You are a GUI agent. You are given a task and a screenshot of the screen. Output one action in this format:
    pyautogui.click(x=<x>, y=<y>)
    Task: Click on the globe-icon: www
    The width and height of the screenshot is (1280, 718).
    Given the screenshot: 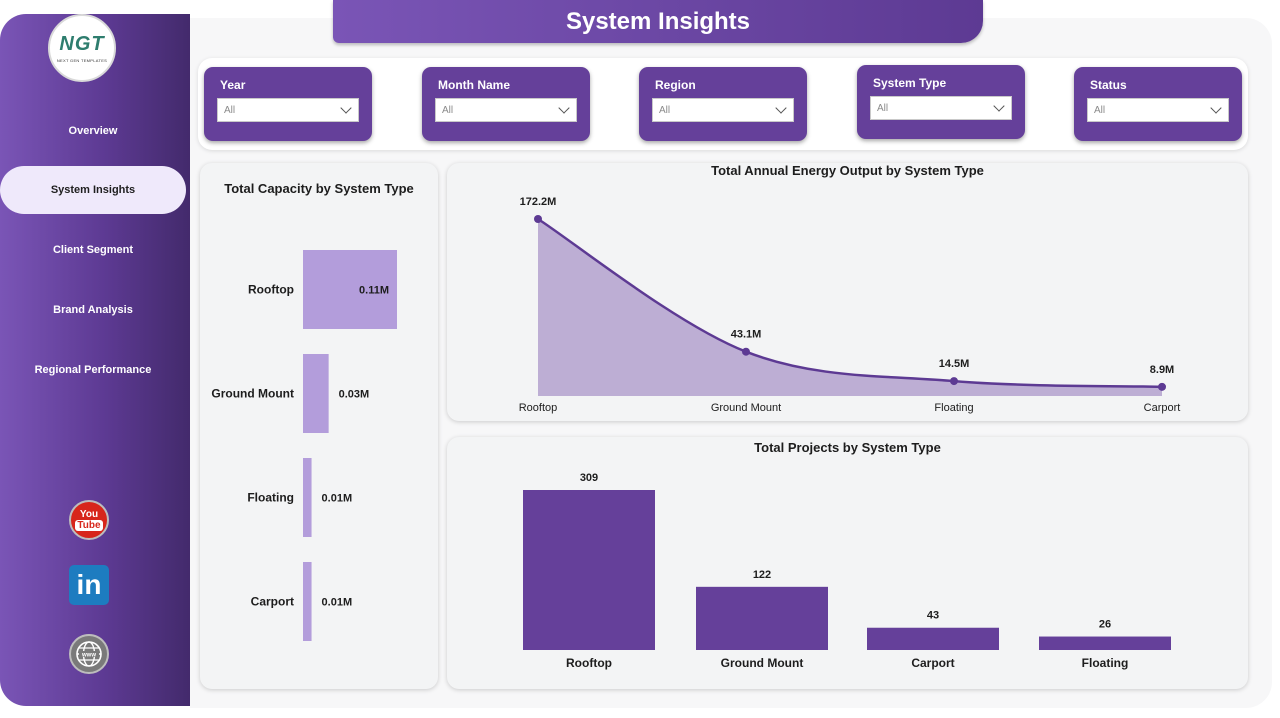 What is the action you would take?
    pyautogui.click(x=89, y=654)
    